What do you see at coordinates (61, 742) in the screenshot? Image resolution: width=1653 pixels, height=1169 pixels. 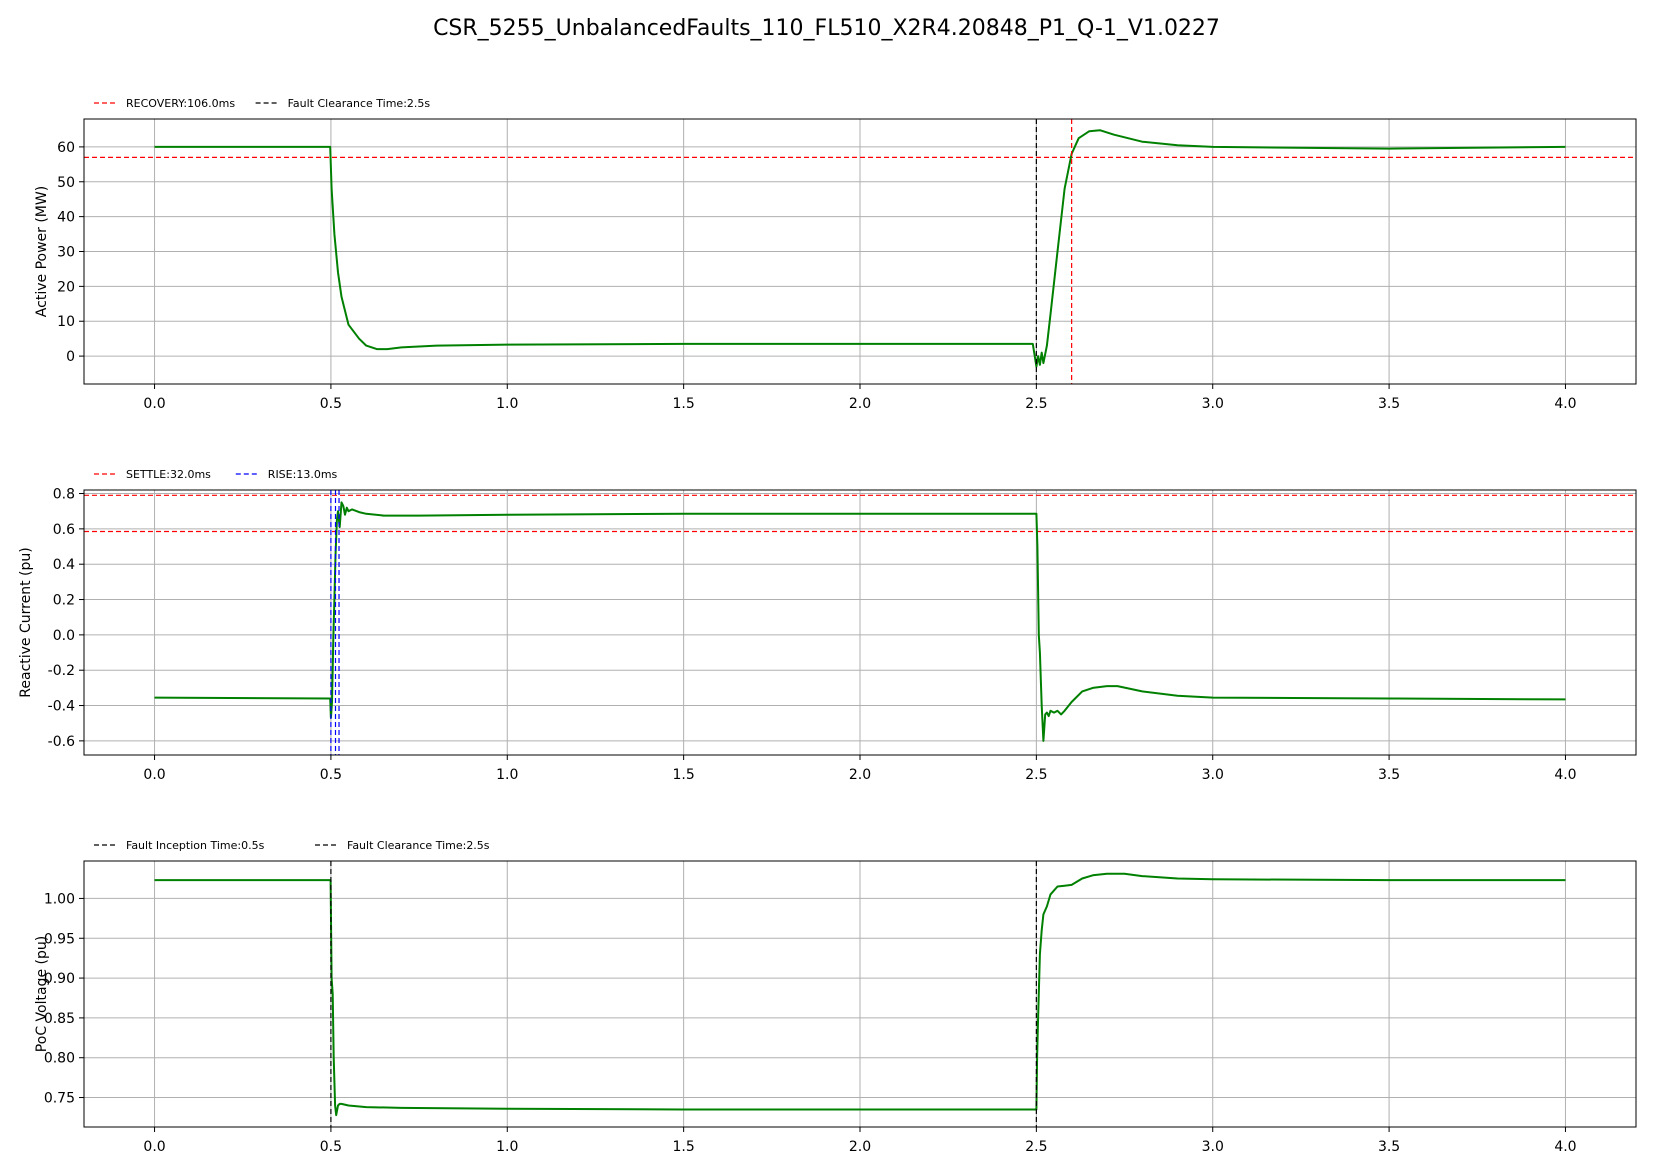 I see `y-tick-label: -0.6` at bounding box center [61, 742].